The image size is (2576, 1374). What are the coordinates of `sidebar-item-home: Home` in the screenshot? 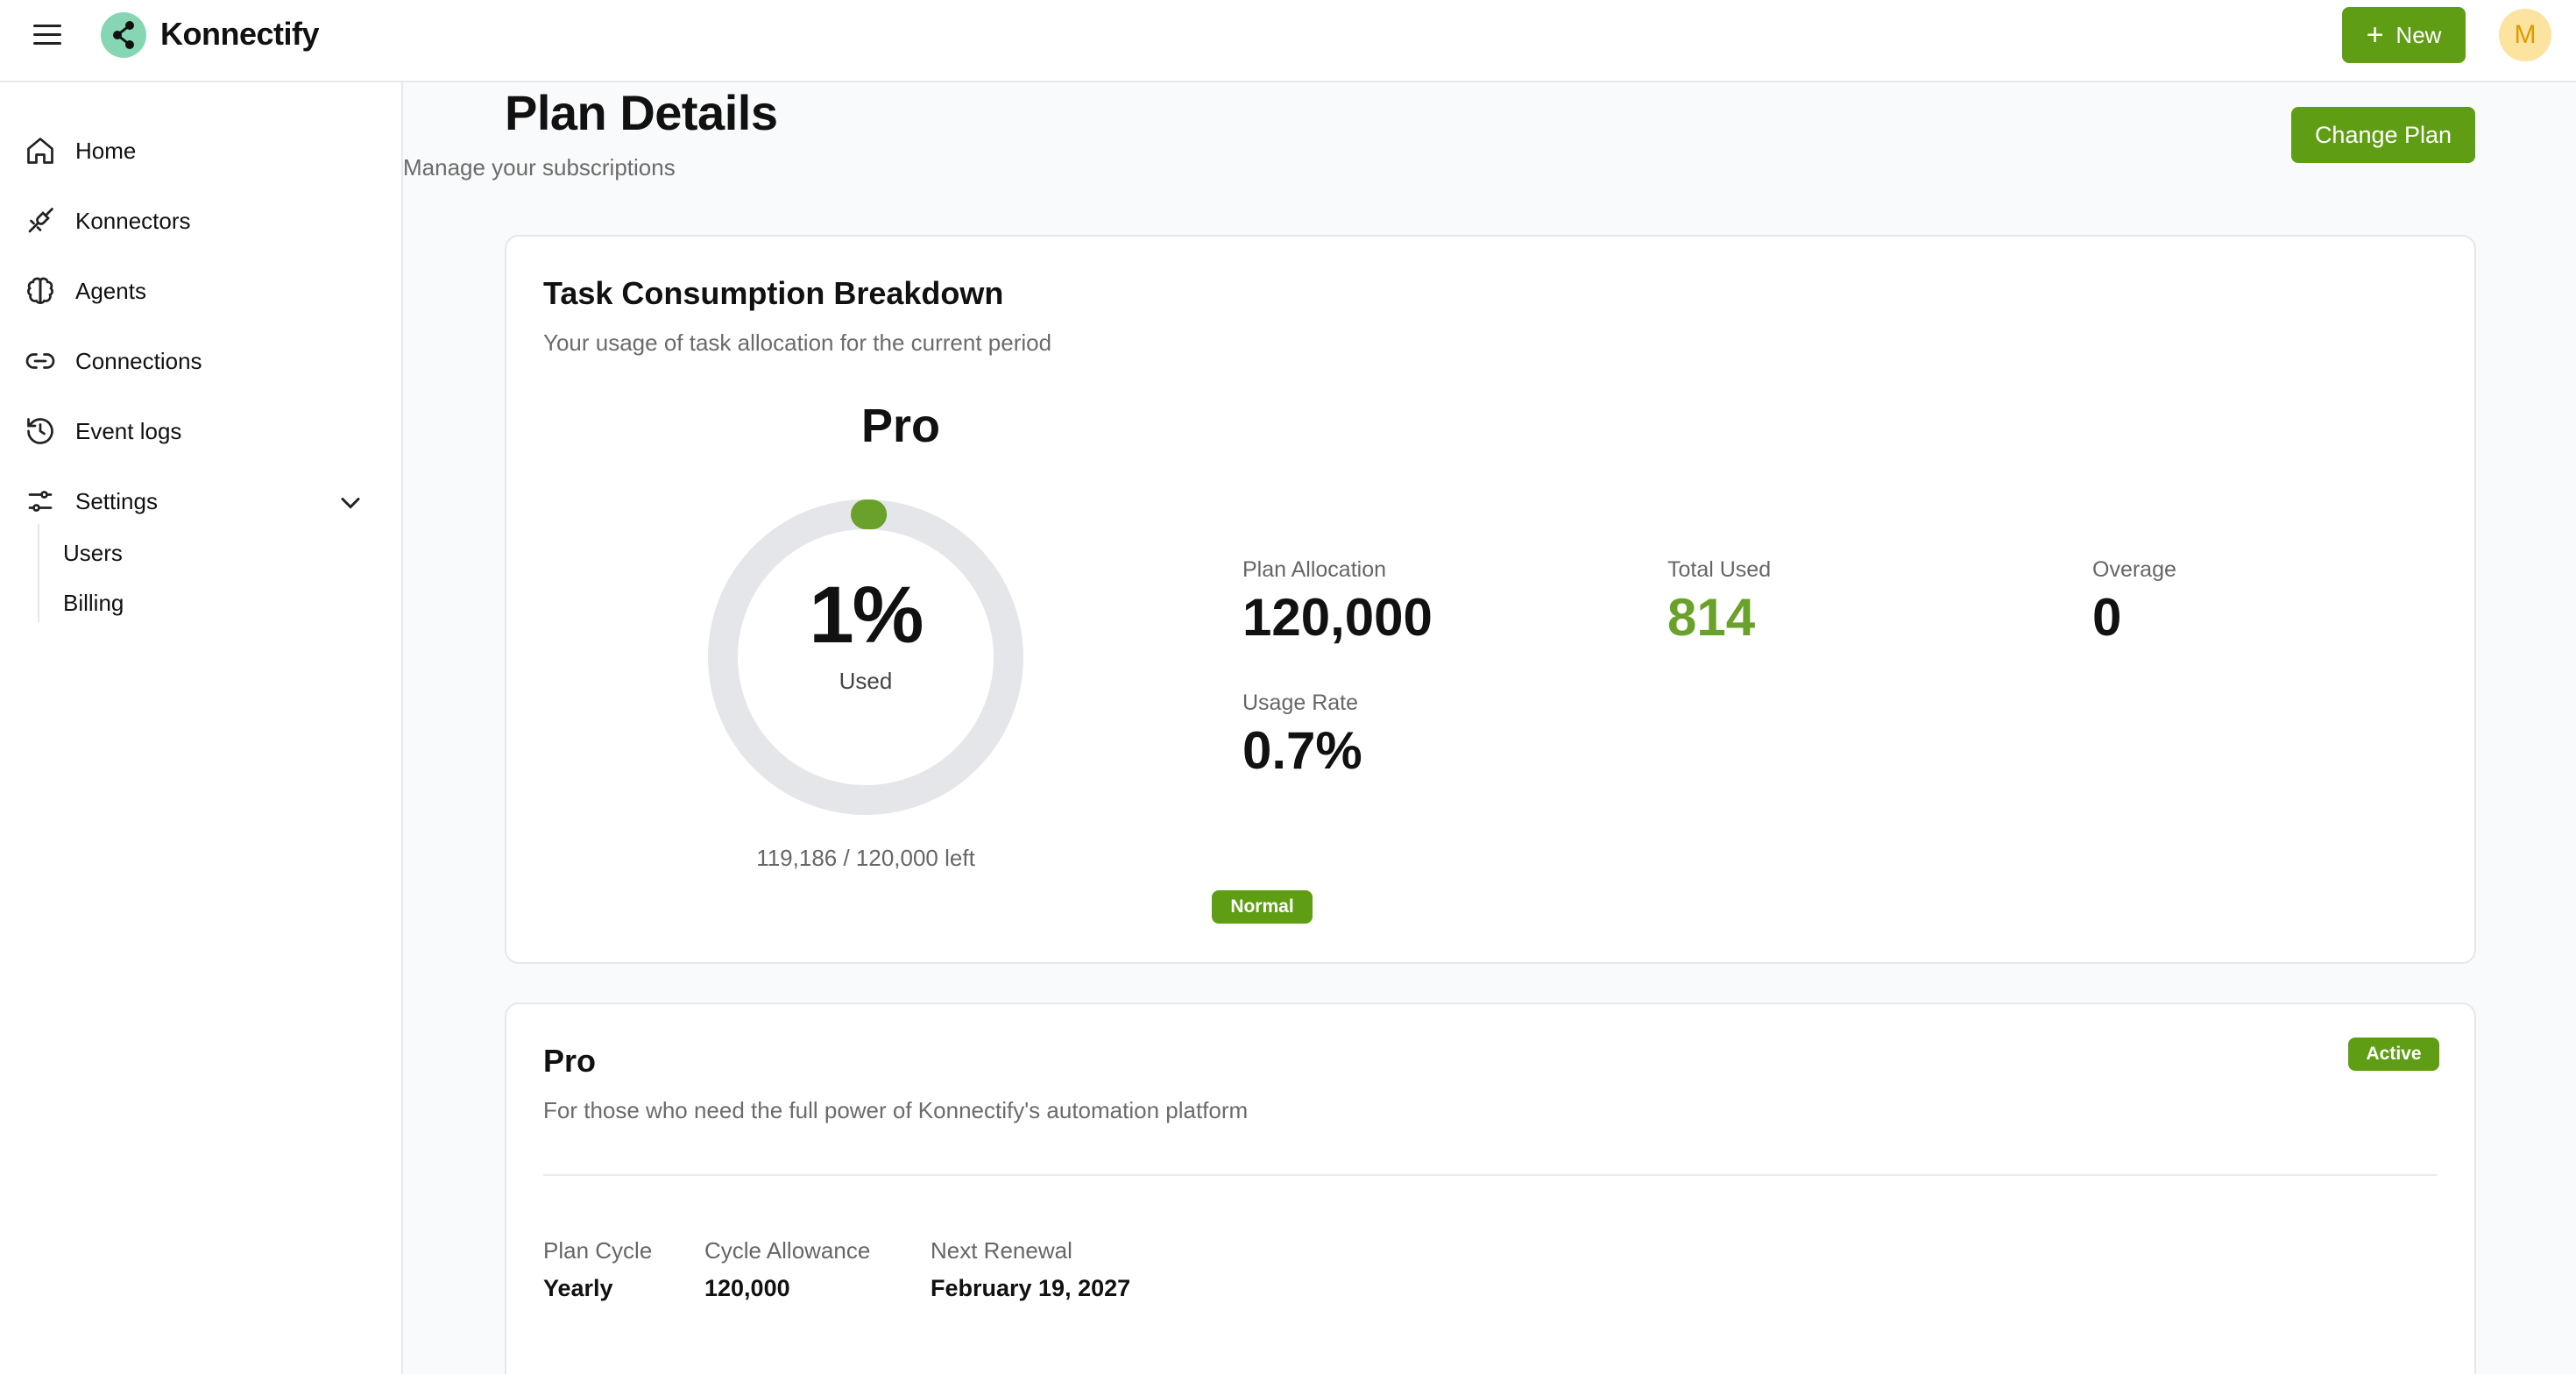 It's located at (204, 150).